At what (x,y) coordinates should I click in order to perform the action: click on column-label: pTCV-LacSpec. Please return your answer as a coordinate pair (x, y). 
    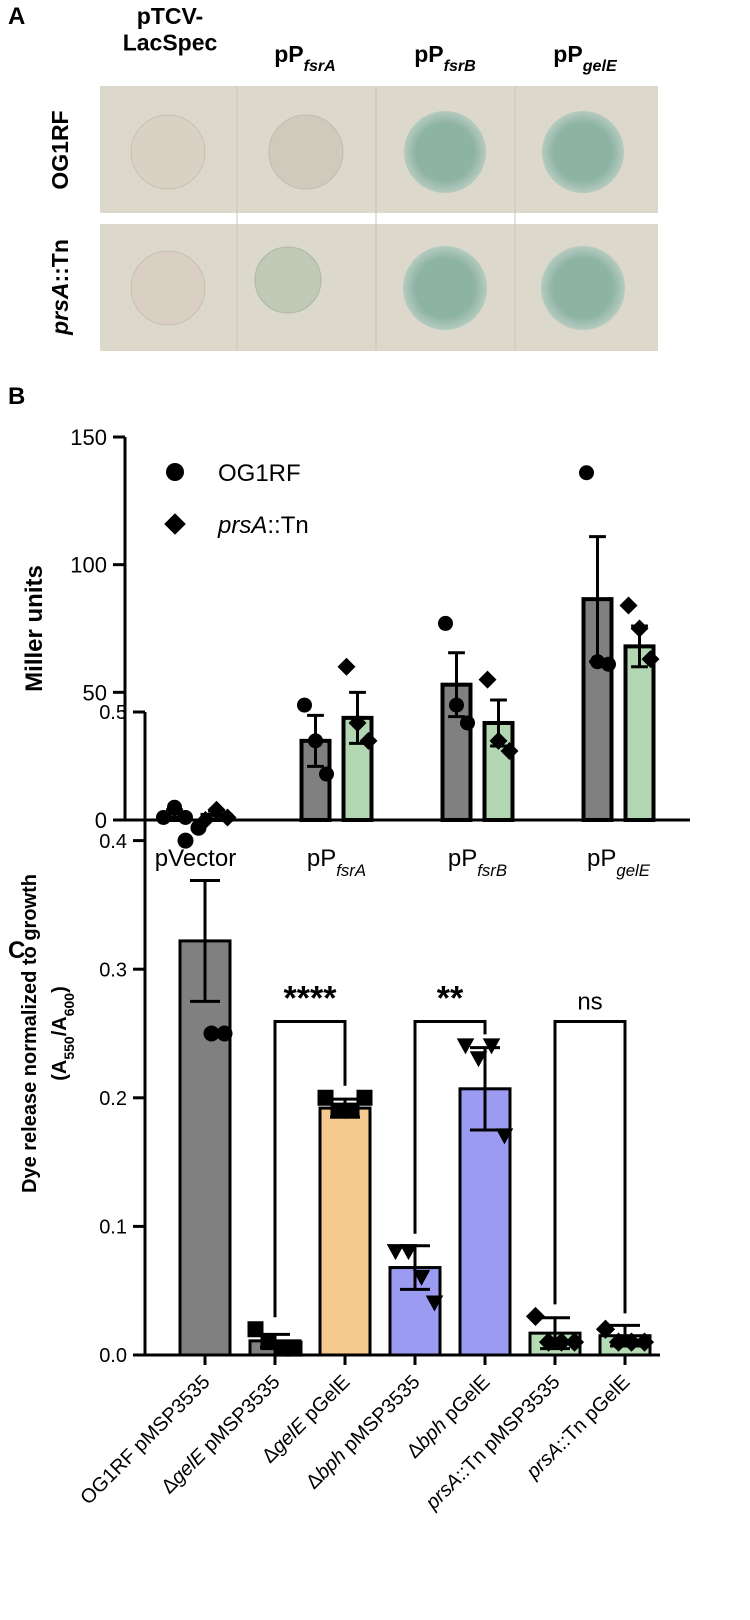
    Looking at the image, I should click on (170, 29).